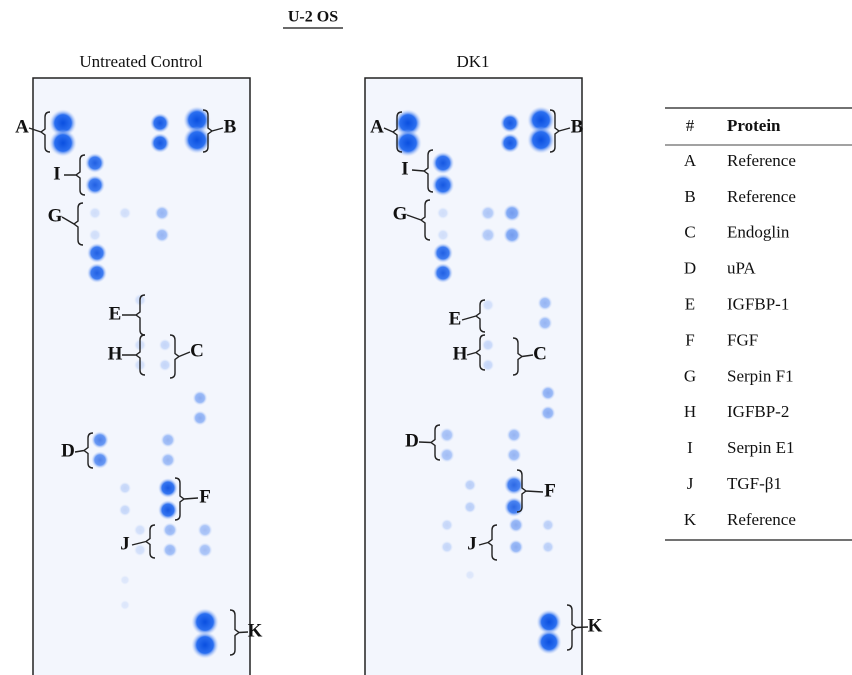 Image resolution: width=852 pixels, height=675 pixels. I want to click on table-cell: IGFBP-2, so click(758, 411).